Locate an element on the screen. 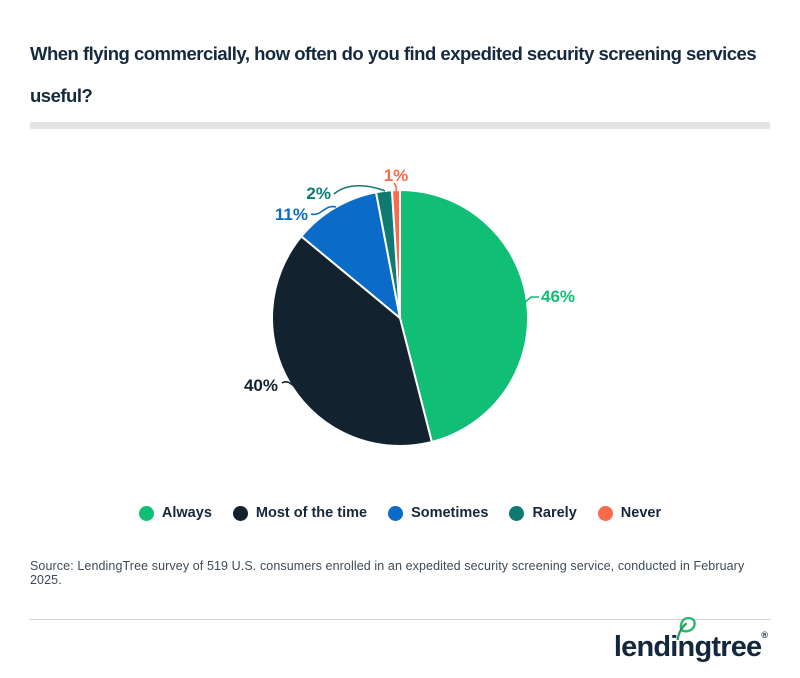  legend-item-rarely: Rarely is located at coordinates (543, 513).